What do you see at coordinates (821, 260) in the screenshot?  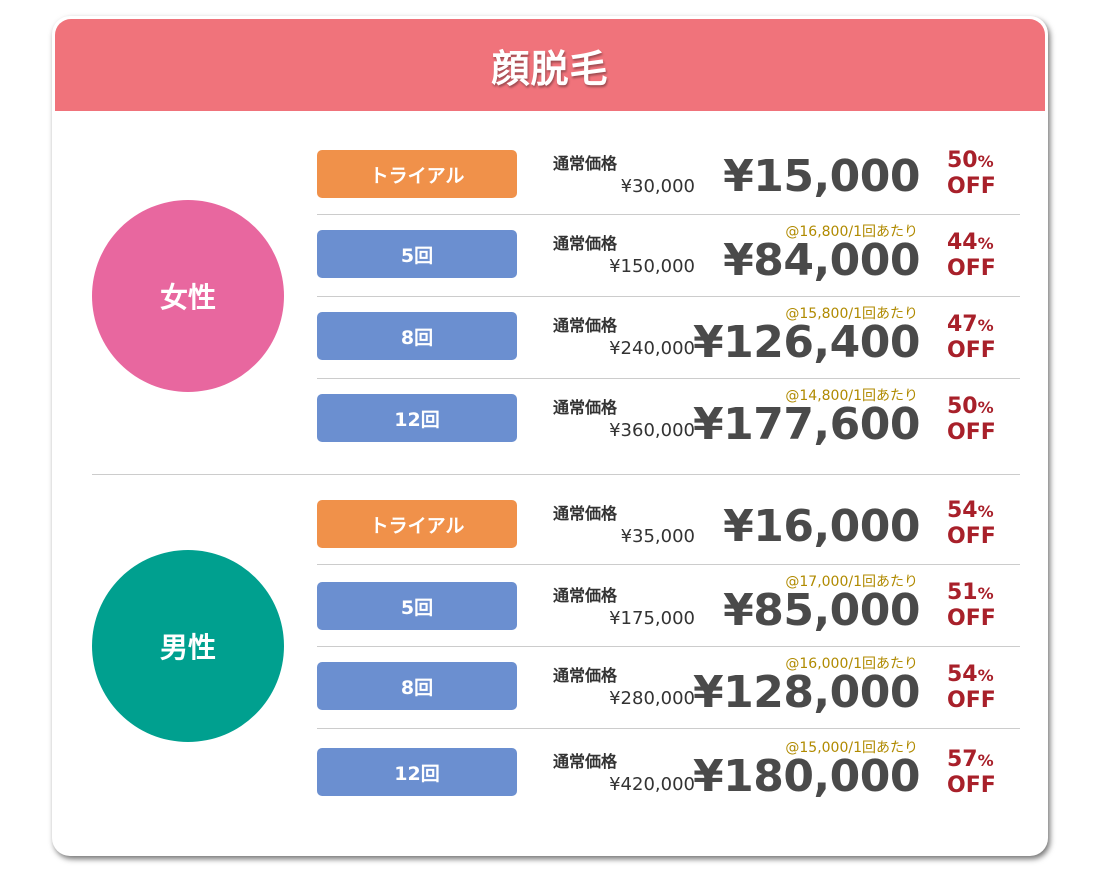 I see `sale-price: ¥84,000` at bounding box center [821, 260].